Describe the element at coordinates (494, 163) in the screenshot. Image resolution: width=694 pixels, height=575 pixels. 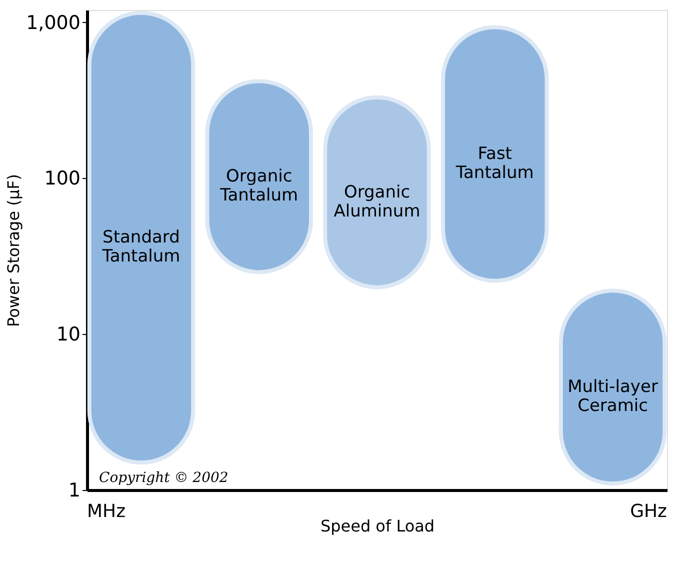
I see `x-tick-label: Fast Tantalum` at that location.